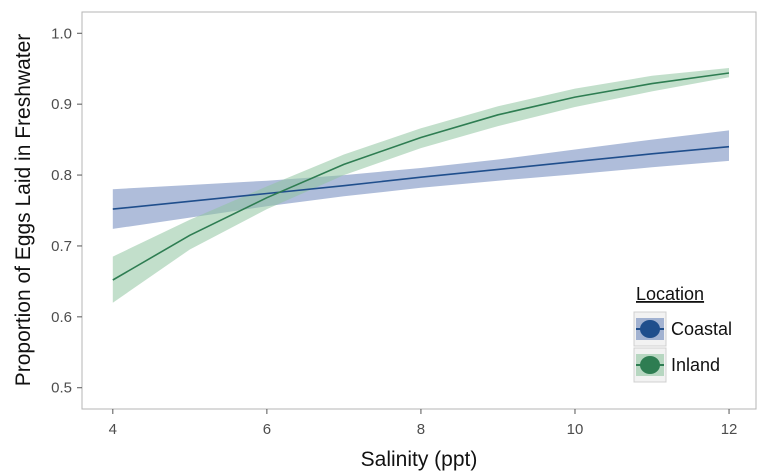 This screenshot has width=758, height=471. I want to click on legend: Location Coastal Inland, so click(682, 333).